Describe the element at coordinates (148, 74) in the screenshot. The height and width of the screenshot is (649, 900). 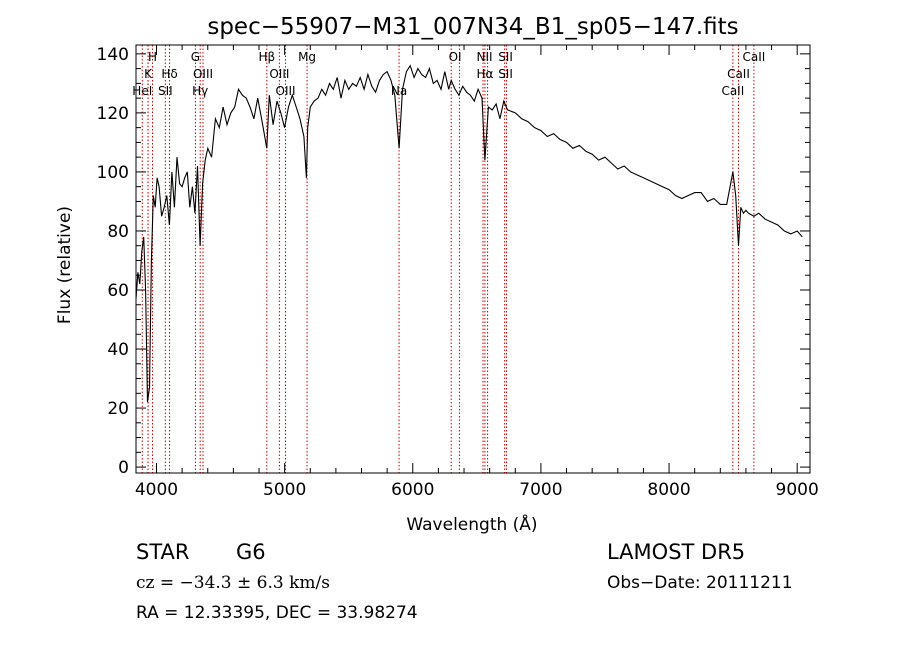
I see `spectral-line-label: K` at that location.